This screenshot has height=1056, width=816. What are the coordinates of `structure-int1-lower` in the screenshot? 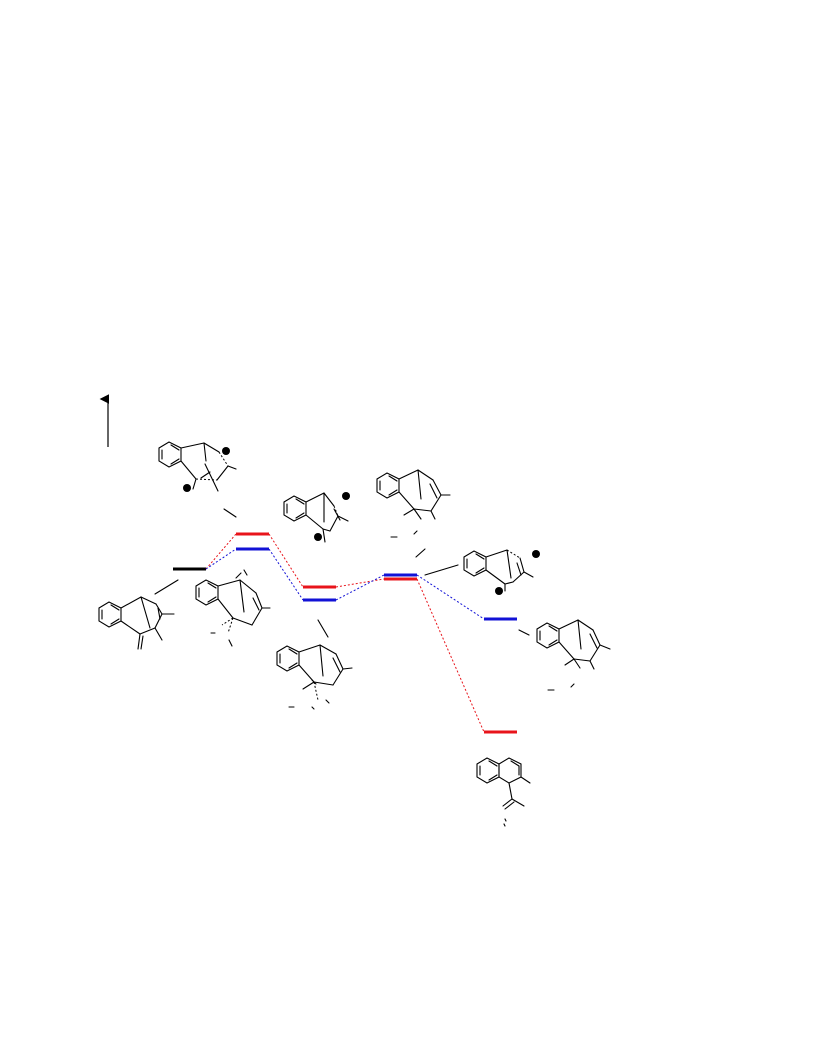 It's located at (314, 677).